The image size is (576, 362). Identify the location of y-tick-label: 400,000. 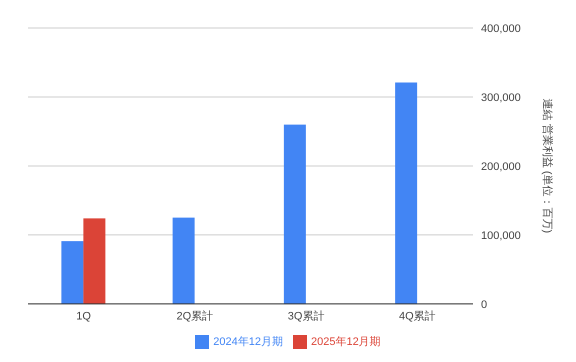
(501, 28).